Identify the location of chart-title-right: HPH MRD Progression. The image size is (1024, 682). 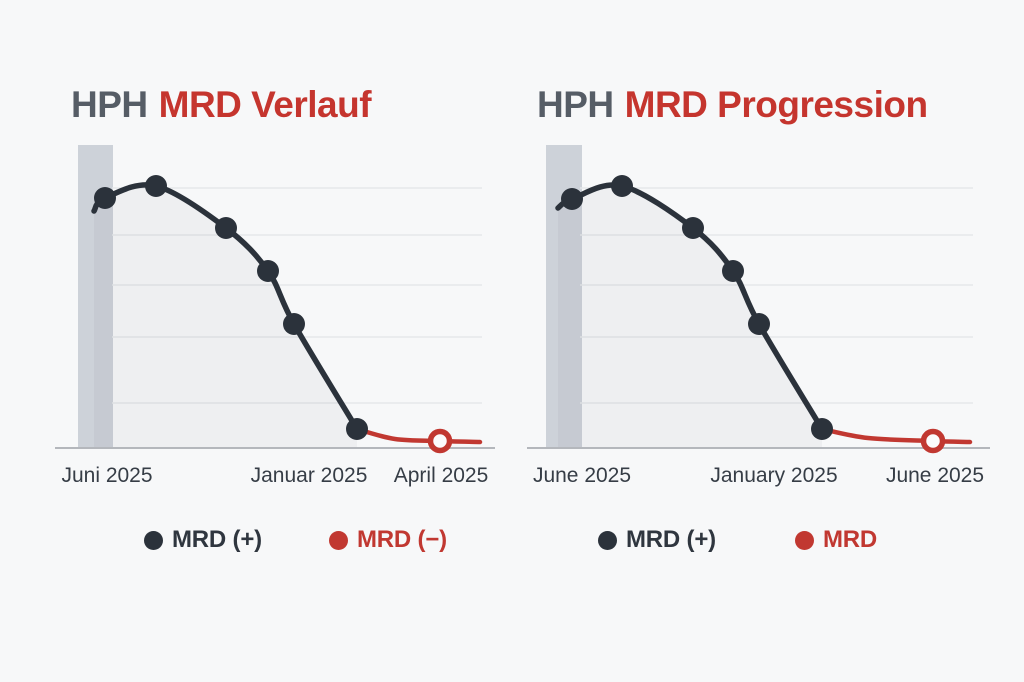
(732, 105).